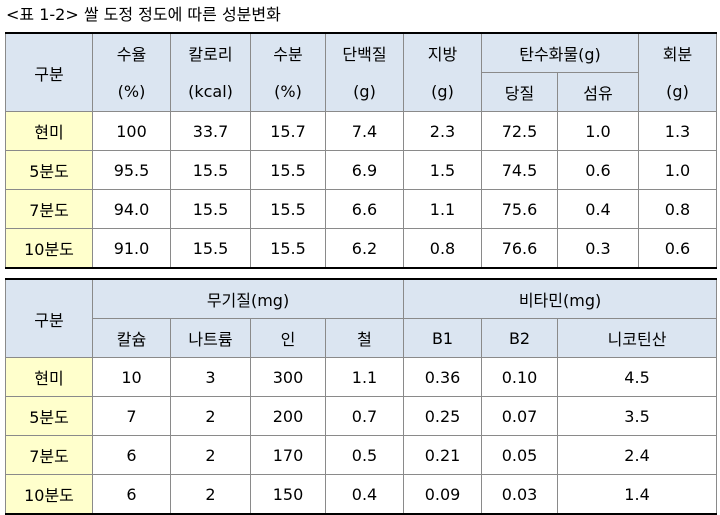  Describe the element at coordinates (131, 209) in the screenshot. I see `data-cell: 94.0` at that location.